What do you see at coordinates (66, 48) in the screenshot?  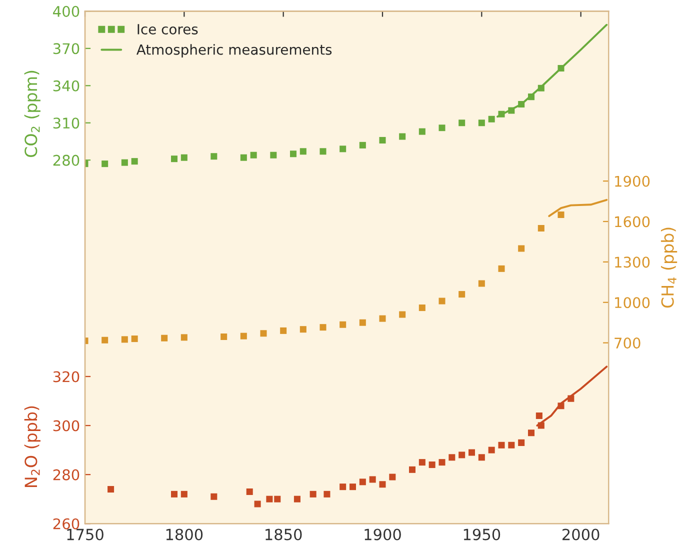 I see `y-tick-label: 370` at bounding box center [66, 48].